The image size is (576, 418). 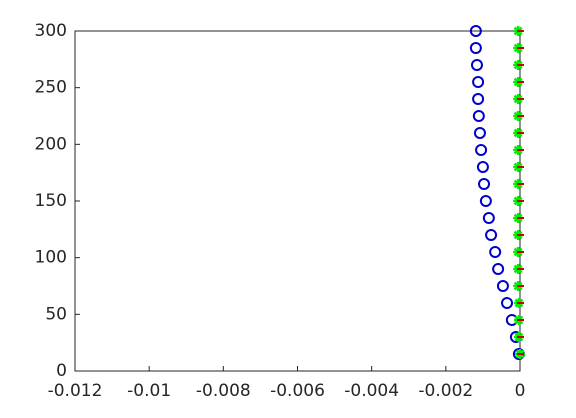 What do you see at coordinates (61, 371) in the screenshot?
I see `y-tick-label: 0` at bounding box center [61, 371].